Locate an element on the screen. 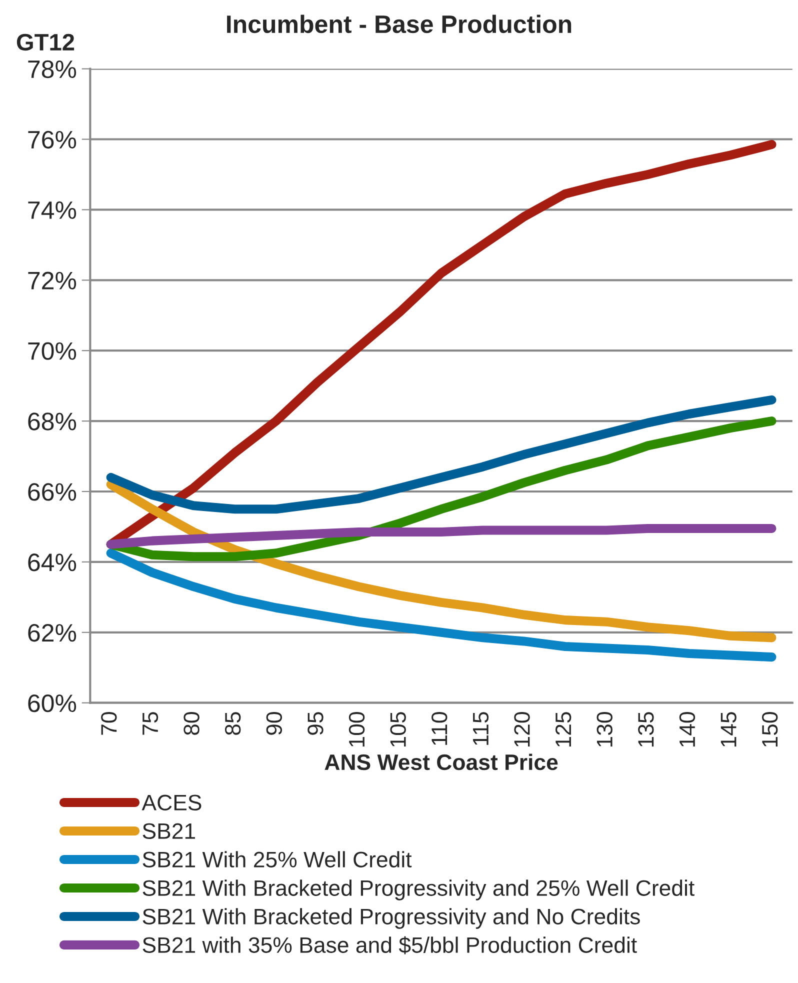 The height and width of the screenshot is (983, 798). x-tick-label: 75 is located at coordinates (150, 723).